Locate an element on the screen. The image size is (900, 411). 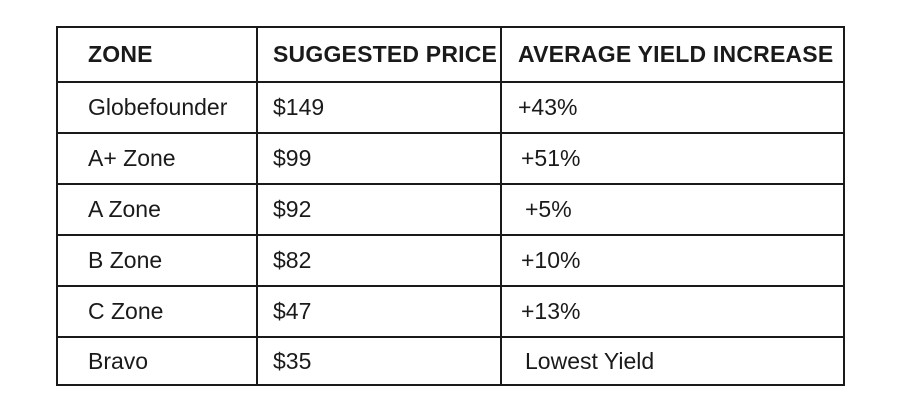
table-row: Globefounder $149 +43% is located at coordinates (450, 107).